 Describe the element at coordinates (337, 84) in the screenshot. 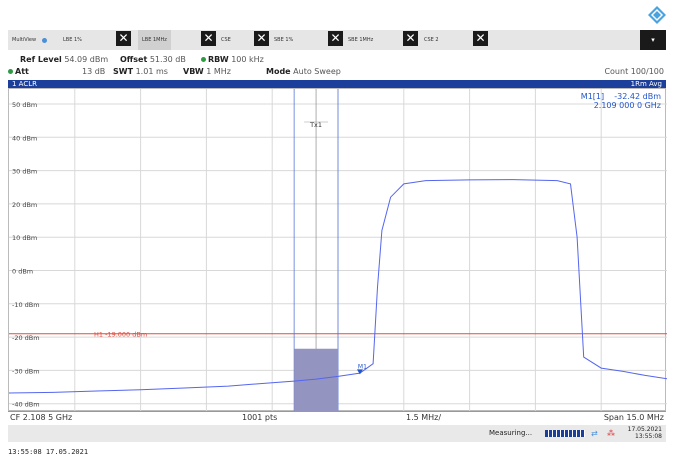

I see `trace-header: 1 ACLR 1Rm Avg` at that location.